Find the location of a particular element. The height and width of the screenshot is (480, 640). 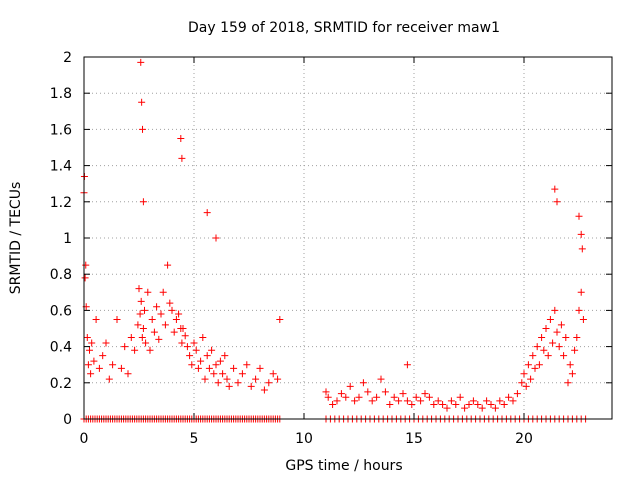

x-tick-label: 20 is located at coordinates (524, 439).